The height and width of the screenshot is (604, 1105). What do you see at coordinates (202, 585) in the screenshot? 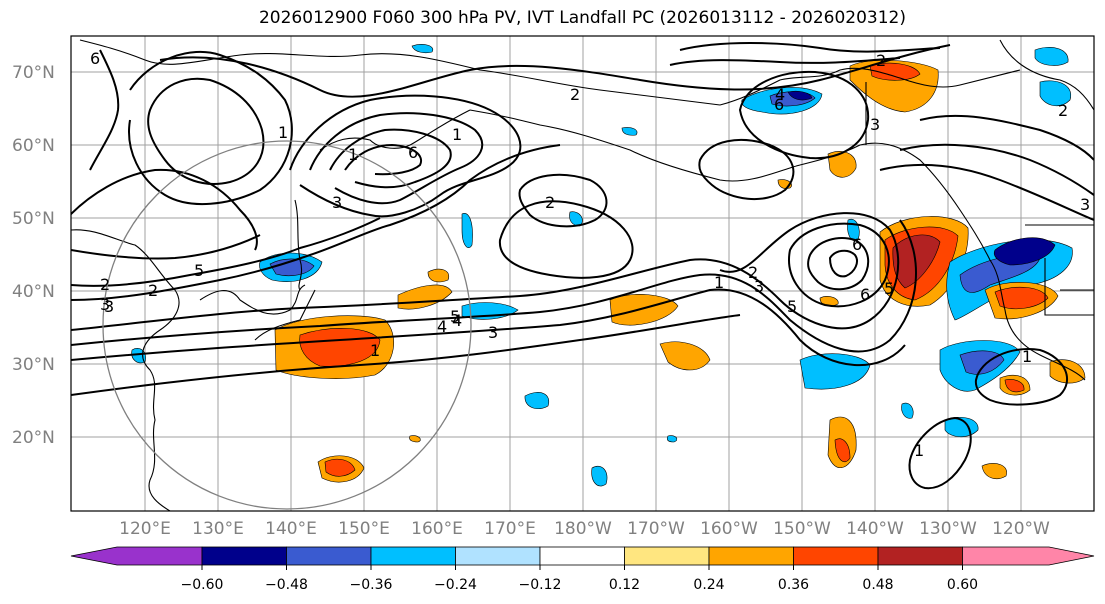
I see `colorbar-tick-label: −0.60` at bounding box center [202, 585].